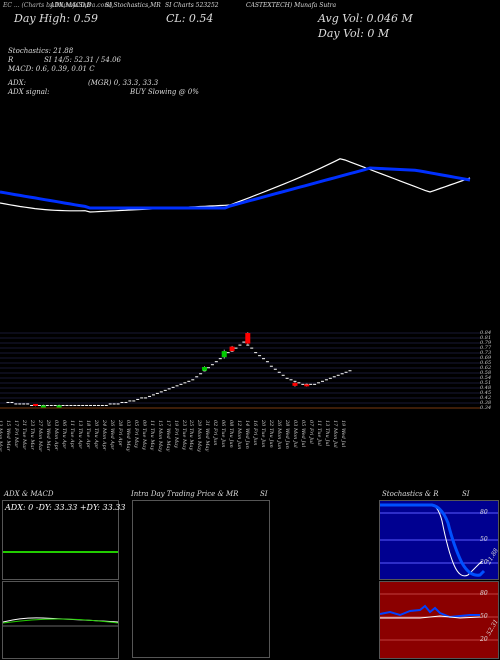  Describe the element at coordinates (231, 434) in the screenshot. I see `date-axis-label: 08 Thu Jun` at that location.